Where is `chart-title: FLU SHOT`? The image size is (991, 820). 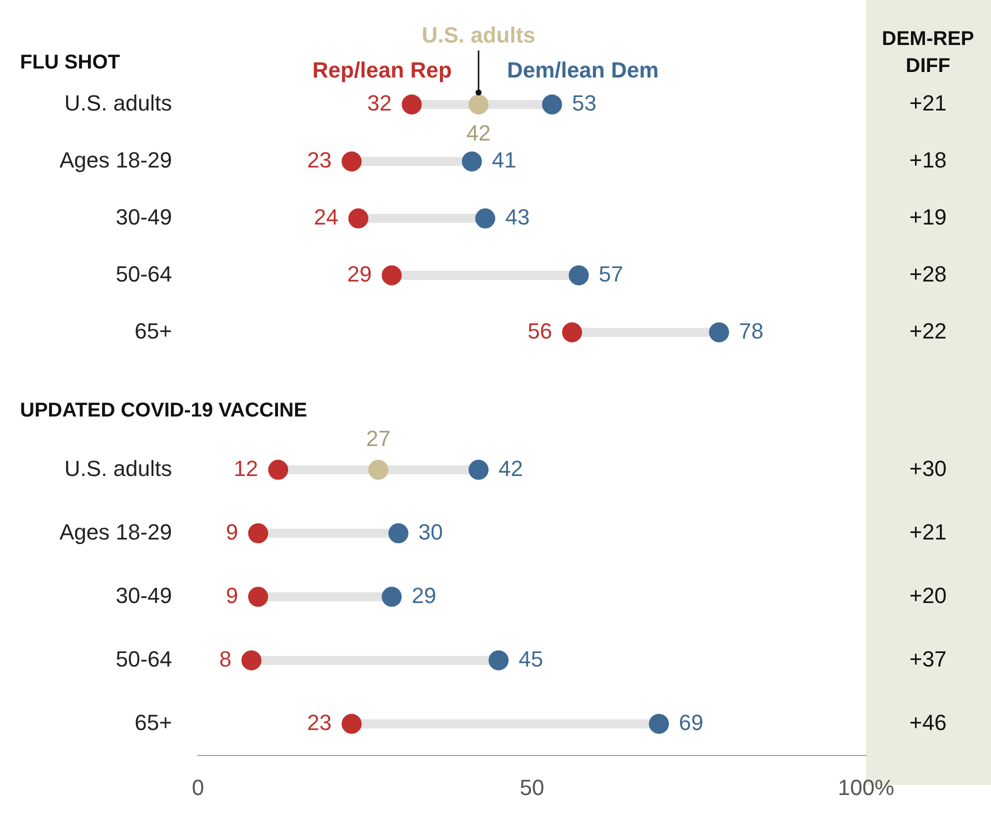 chart-title: FLU SHOT is located at coordinates (70, 63).